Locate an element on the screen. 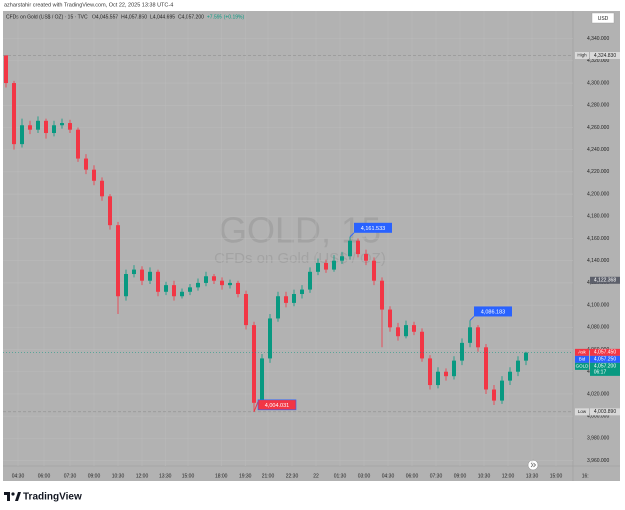 The height and width of the screenshot is (510, 625). price-label-value: 4,003.890 is located at coordinates (605, 412).